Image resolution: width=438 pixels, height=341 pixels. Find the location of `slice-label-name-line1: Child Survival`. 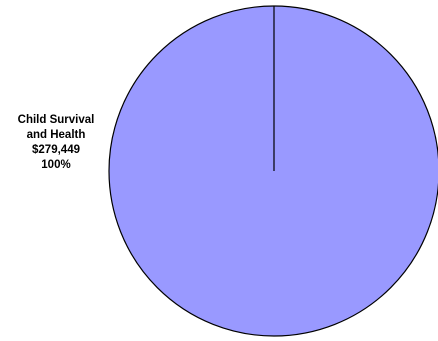

slice-label-name-line1: Child Survival is located at coordinates (56, 120).